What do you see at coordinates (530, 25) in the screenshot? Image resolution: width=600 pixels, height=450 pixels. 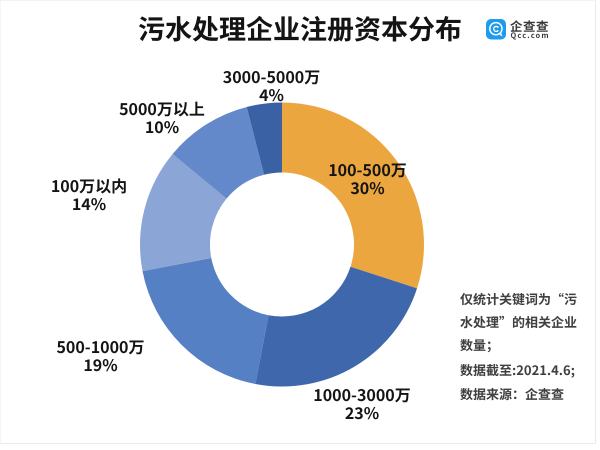 I see `qcc-logo-name: 企查查` at bounding box center [530, 25].